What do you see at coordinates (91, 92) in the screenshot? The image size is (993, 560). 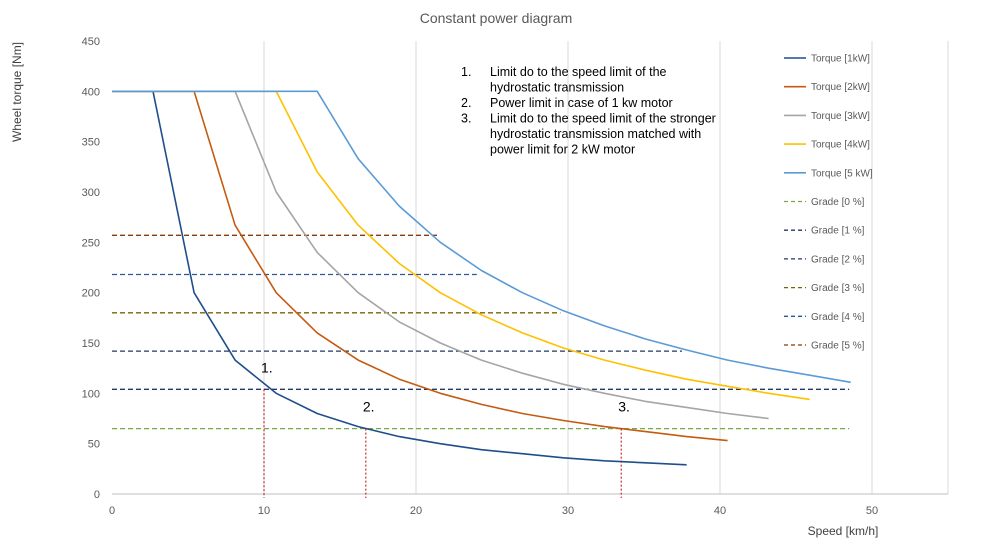 I see `y-tick-label: 400` at bounding box center [91, 92].